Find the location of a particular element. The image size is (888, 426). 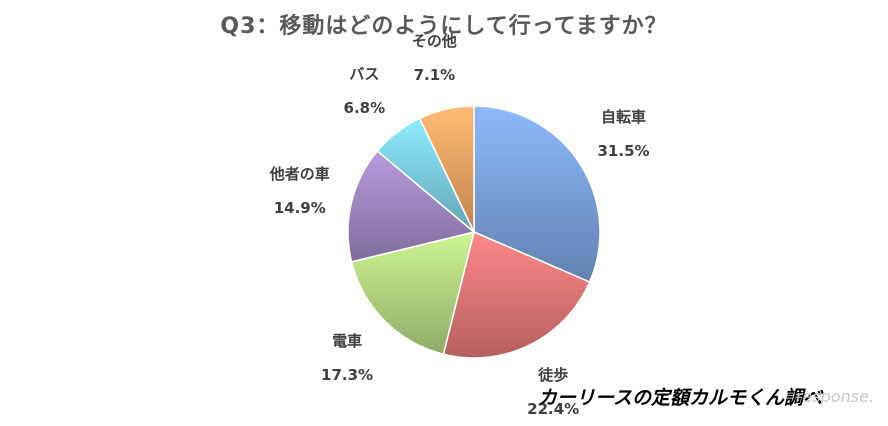

slice-label-2: 電車 17.3% is located at coordinates (347, 358).